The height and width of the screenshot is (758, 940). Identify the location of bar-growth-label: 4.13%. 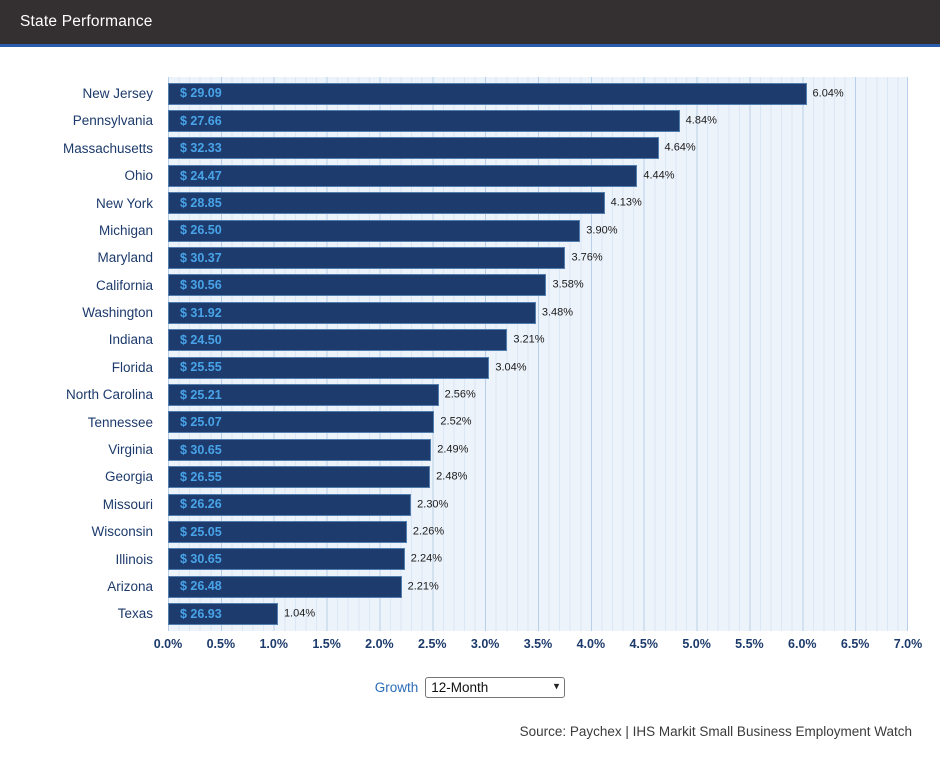
(626, 202).